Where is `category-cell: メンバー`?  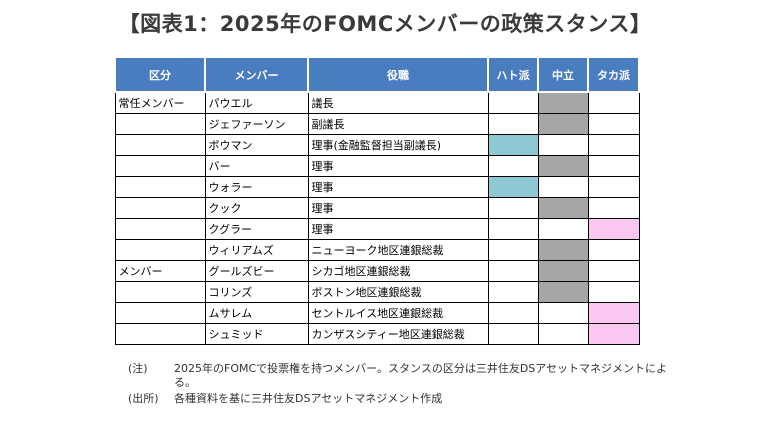 category-cell: メンバー is located at coordinates (160, 271).